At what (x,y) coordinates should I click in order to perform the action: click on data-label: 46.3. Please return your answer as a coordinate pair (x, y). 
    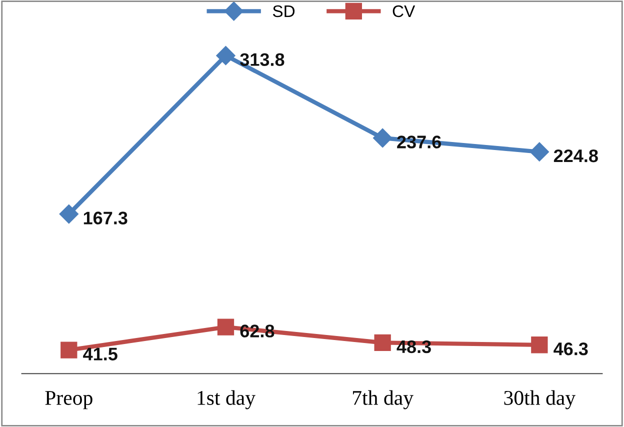
    Looking at the image, I should click on (571, 349).